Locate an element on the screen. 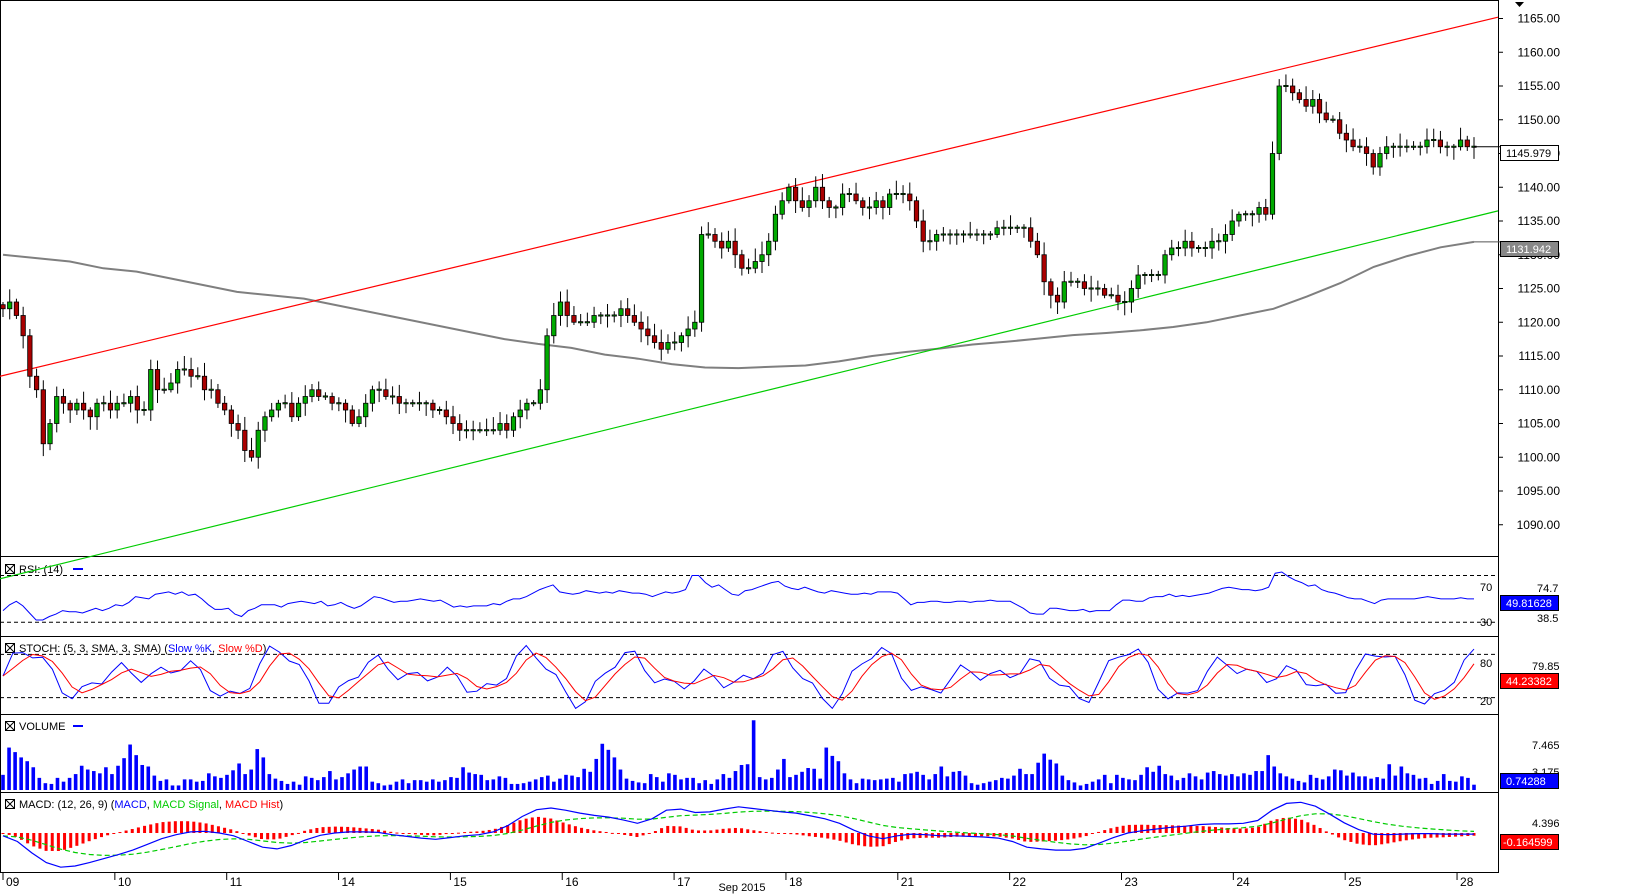 The width and height of the screenshot is (1651, 895). rsi-close-icon is located at coordinates (10, 569).